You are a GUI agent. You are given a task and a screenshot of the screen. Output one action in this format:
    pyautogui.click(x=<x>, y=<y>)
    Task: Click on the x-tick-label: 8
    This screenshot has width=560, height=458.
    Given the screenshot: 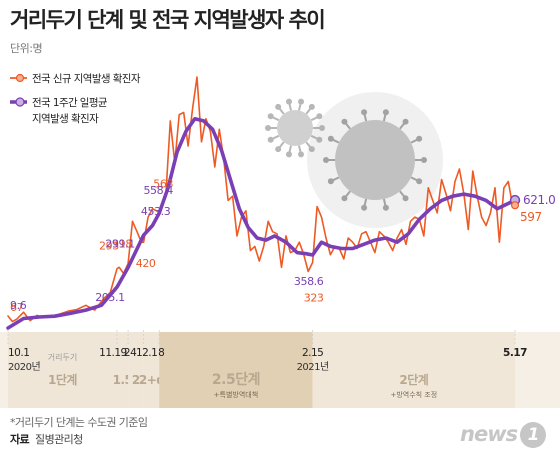 What is the action you would take?
    pyautogui.click(x=161, y=353)
    